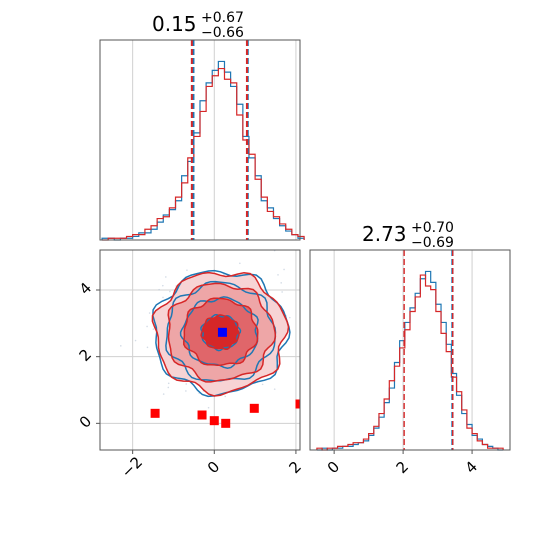  I want to click on hist-x-frame, so click(200, 140).